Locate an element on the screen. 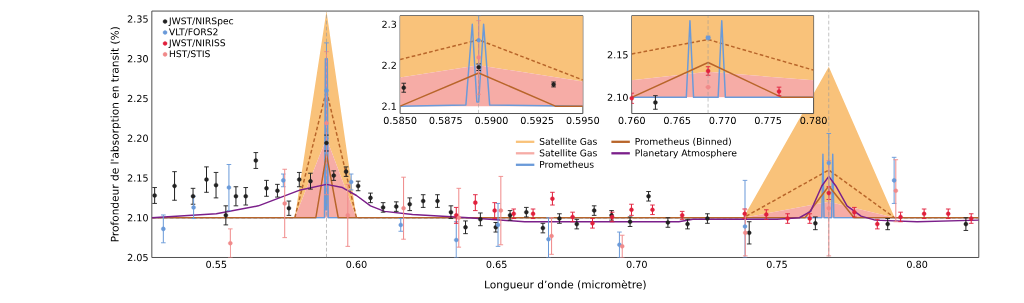  x-tick-label: 0.5850 is located at coordinates (400, 120).